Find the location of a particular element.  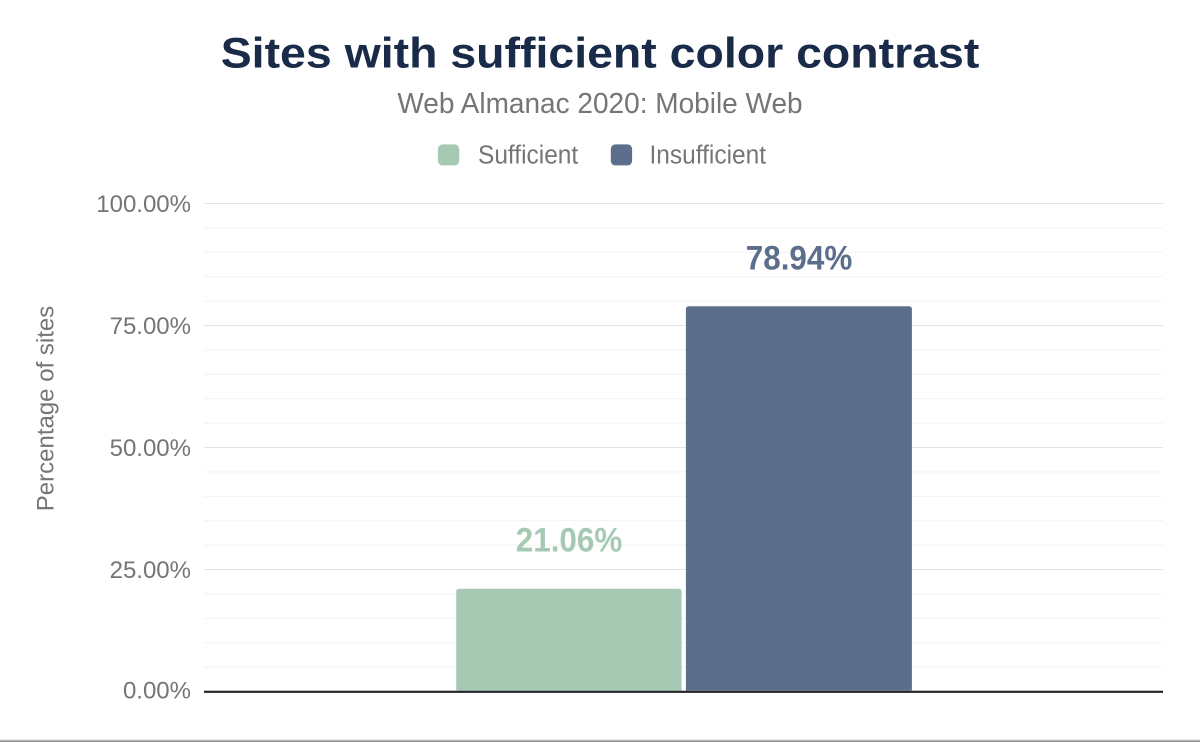

svg-text: 25.00% is located at coordinates (150, 570).